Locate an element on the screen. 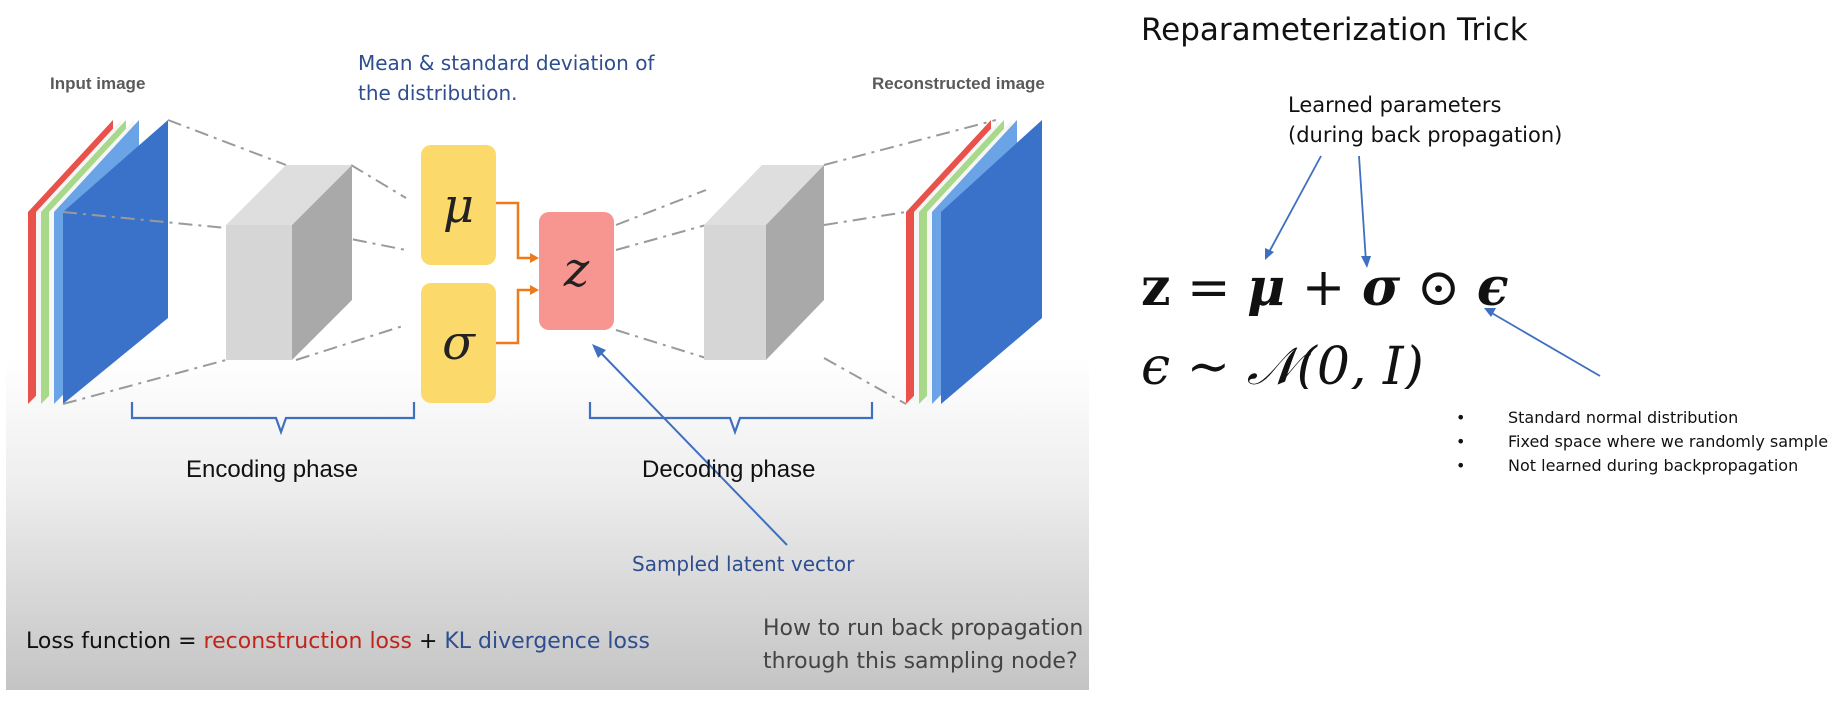 This screenshot has width=1834, height=701. input-image-label: Input image is located at coordinates (98, 83).